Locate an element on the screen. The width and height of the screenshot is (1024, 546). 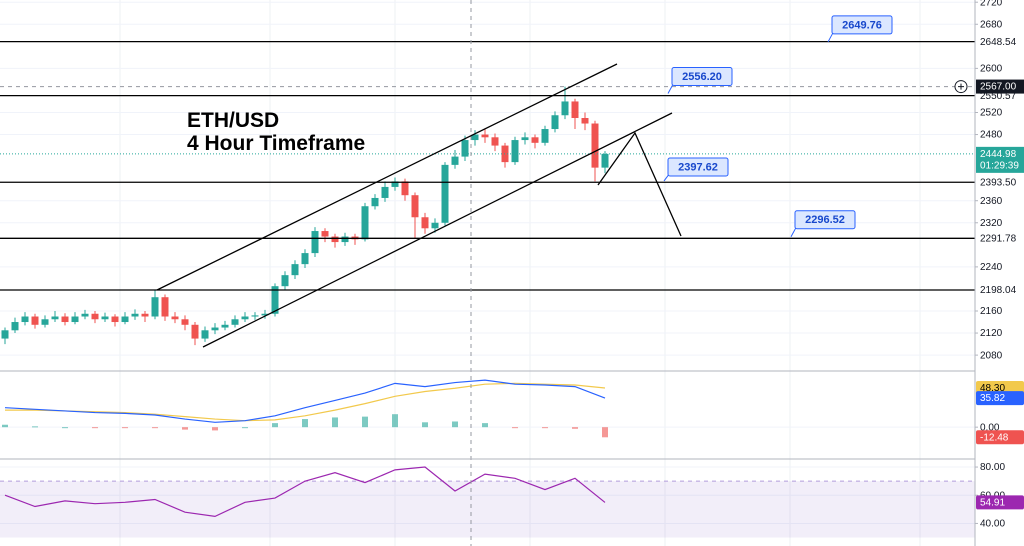
callout-label: 2296.52 is located at coordinates (825, 220).